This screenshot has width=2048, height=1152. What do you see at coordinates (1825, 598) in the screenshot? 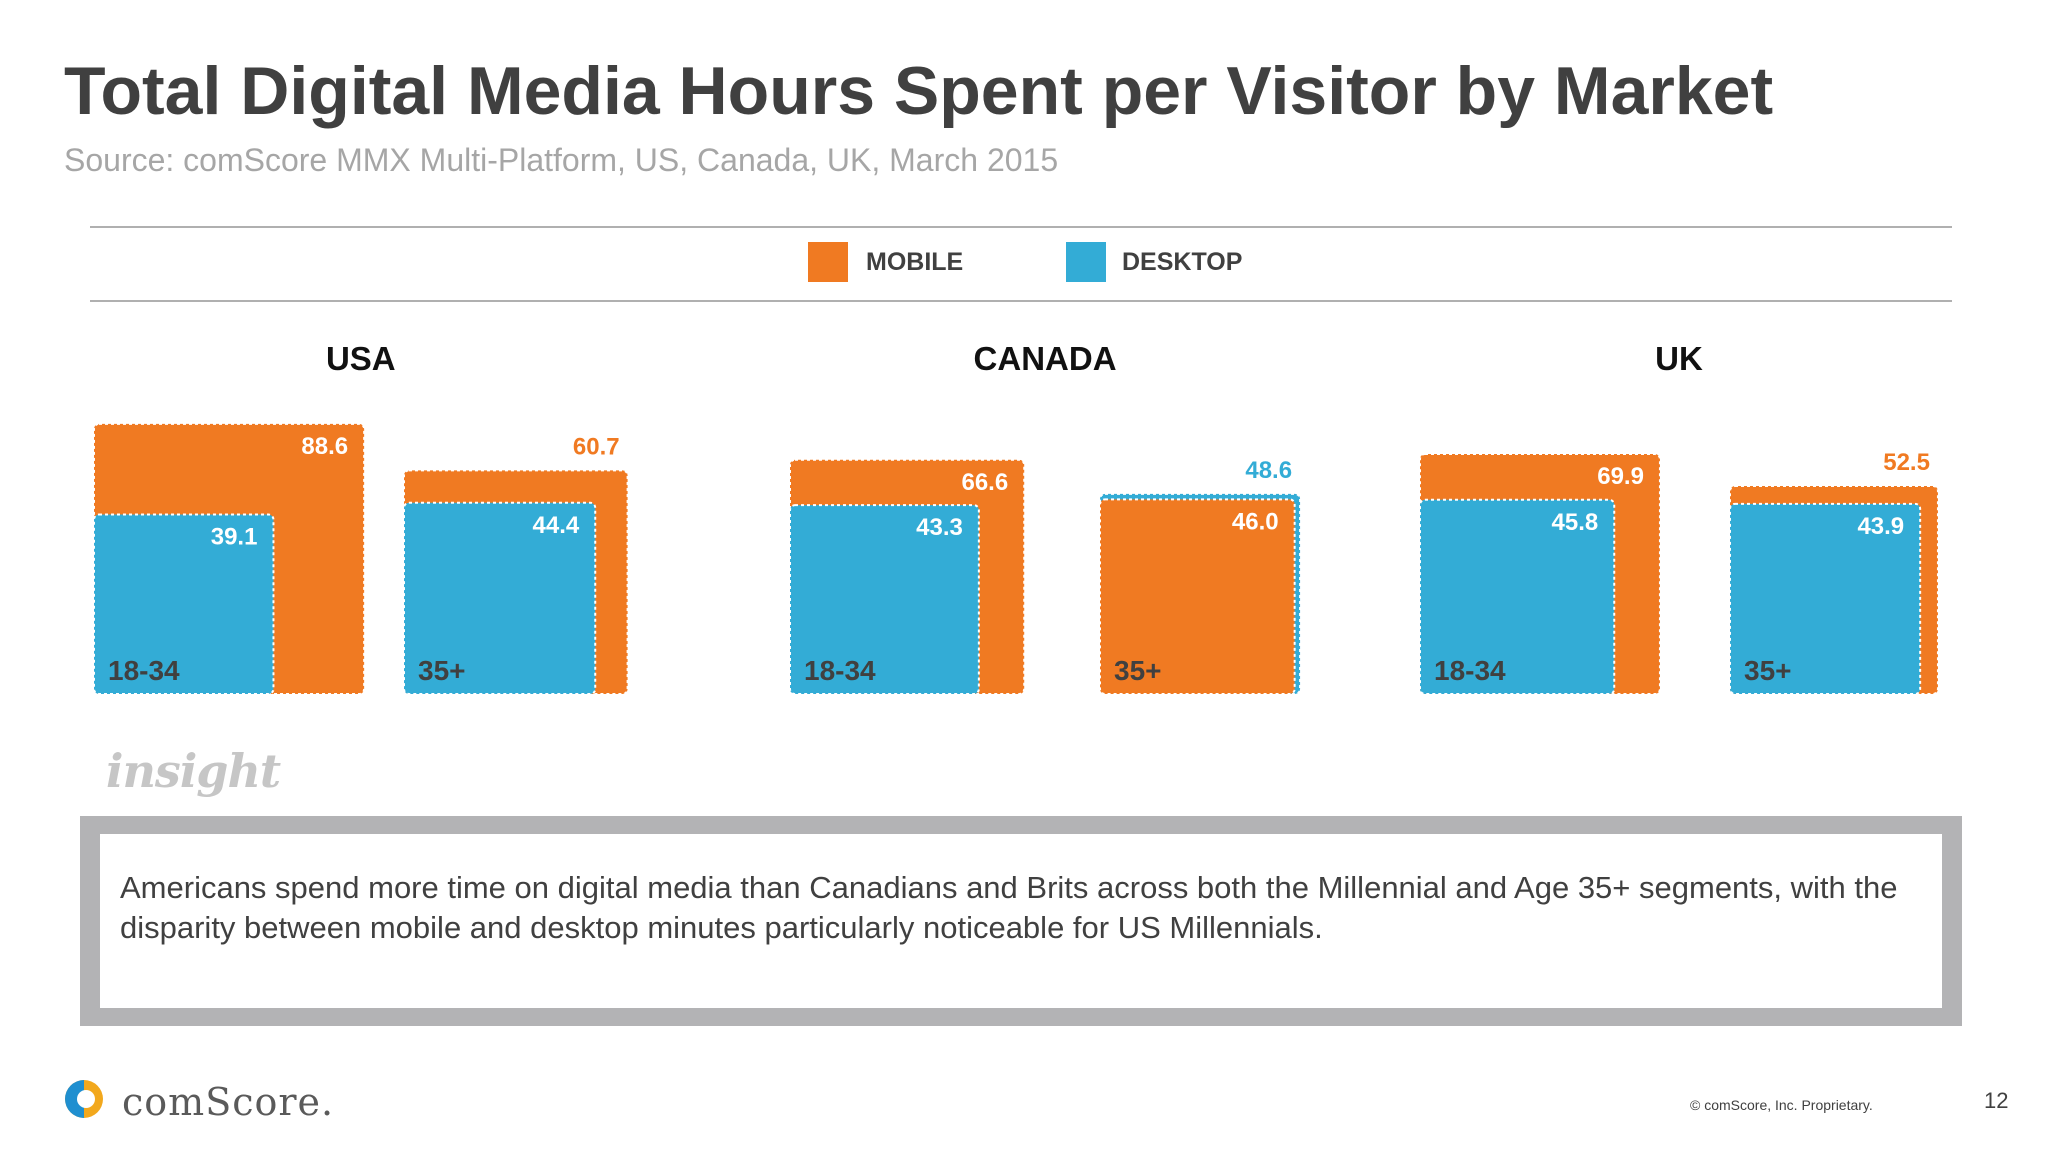
I see `desktop-square-uk-35plus` at bounding box center [1825, 598].